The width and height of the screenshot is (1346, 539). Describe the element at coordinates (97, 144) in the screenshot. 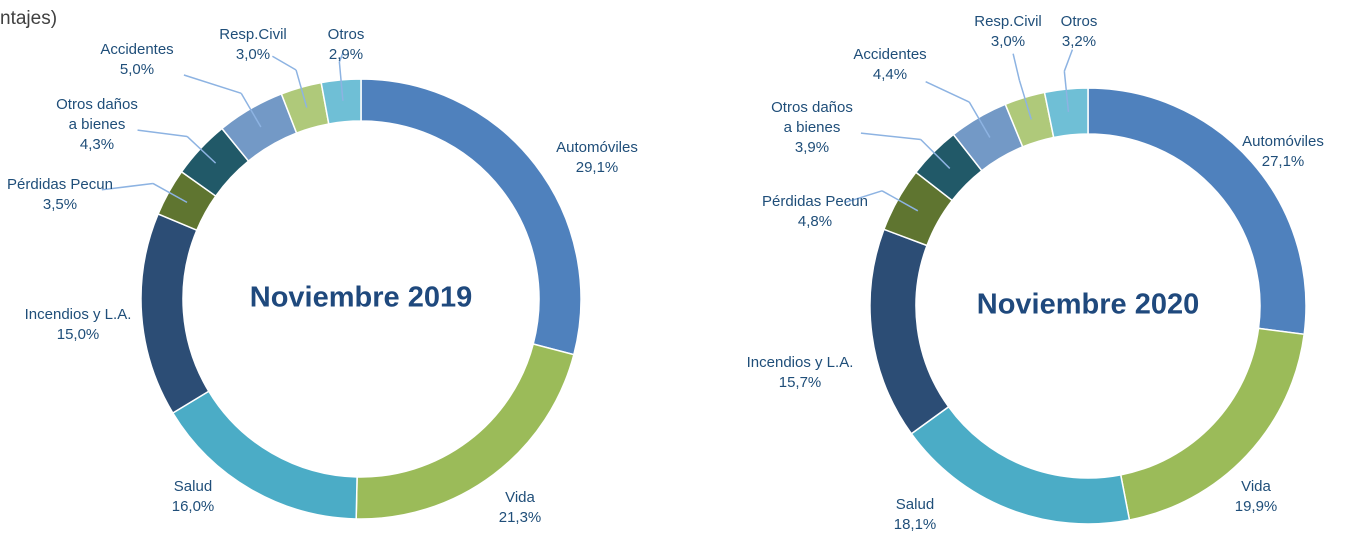

I see `value-label: 4,3%` at that location.